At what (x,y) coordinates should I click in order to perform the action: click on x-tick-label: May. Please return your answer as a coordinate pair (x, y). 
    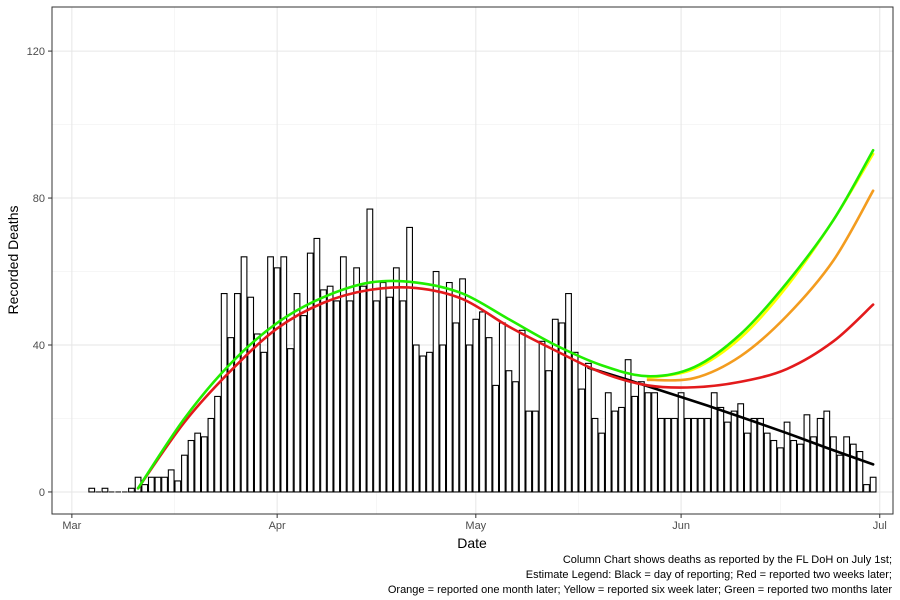
    Looking at the image, I should click on (475, 526).